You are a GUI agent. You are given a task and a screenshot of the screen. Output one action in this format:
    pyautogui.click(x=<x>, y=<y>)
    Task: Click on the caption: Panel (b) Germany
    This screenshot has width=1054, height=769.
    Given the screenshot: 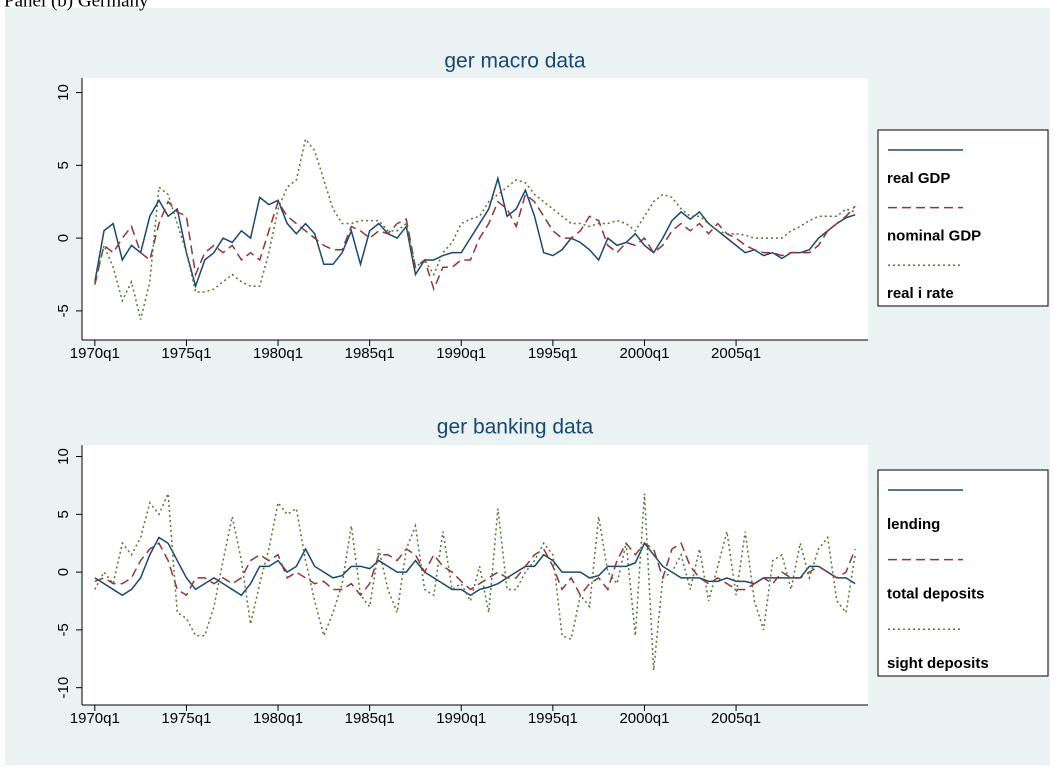 What is the action you would take?
    pyautogui.click(x=76, y=5)
    